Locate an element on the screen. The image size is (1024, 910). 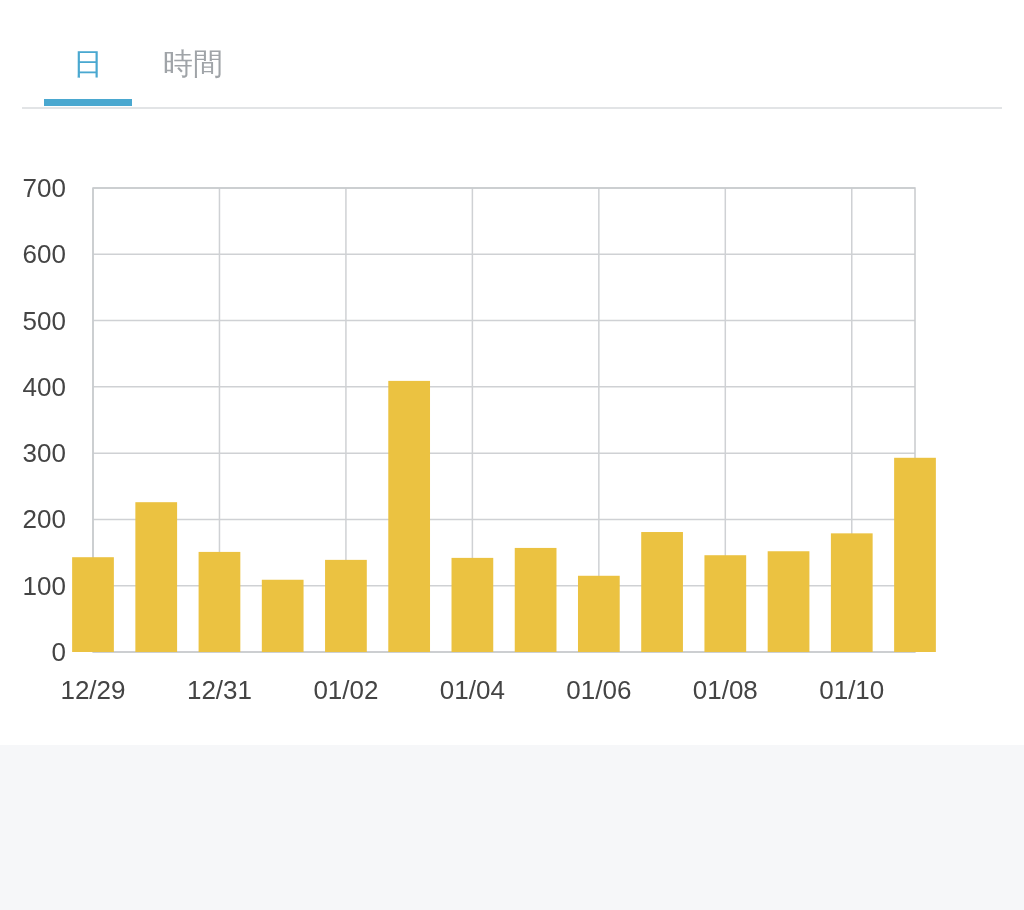
x-tick-label: 01/02 is located at coordinates (346, 690).